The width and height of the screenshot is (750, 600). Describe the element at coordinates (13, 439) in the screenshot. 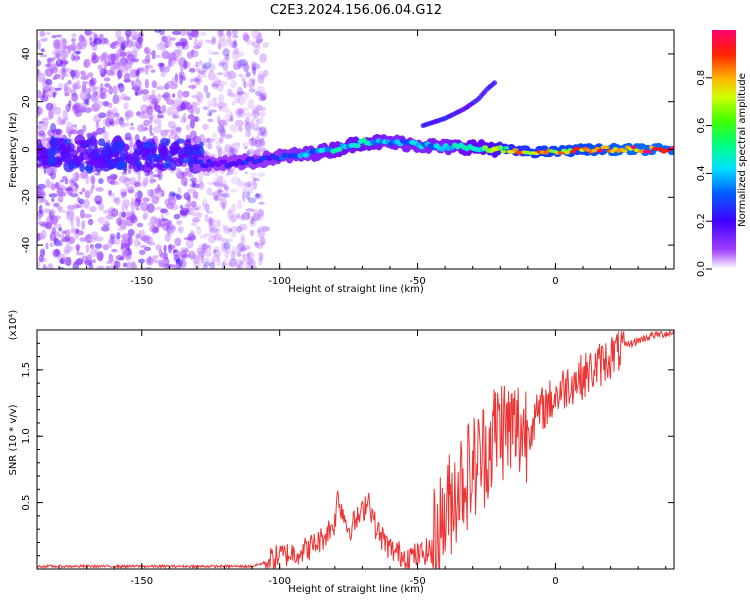

I see `snr-ylabel: SNR (10 * v/v)` at that location.